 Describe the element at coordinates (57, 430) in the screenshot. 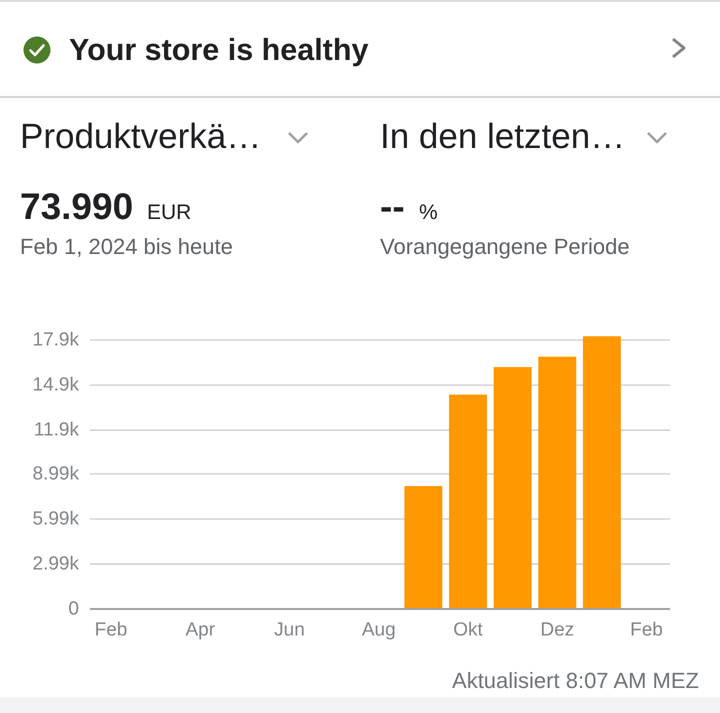

I see `y-tick-label: 11.9k` at that location.